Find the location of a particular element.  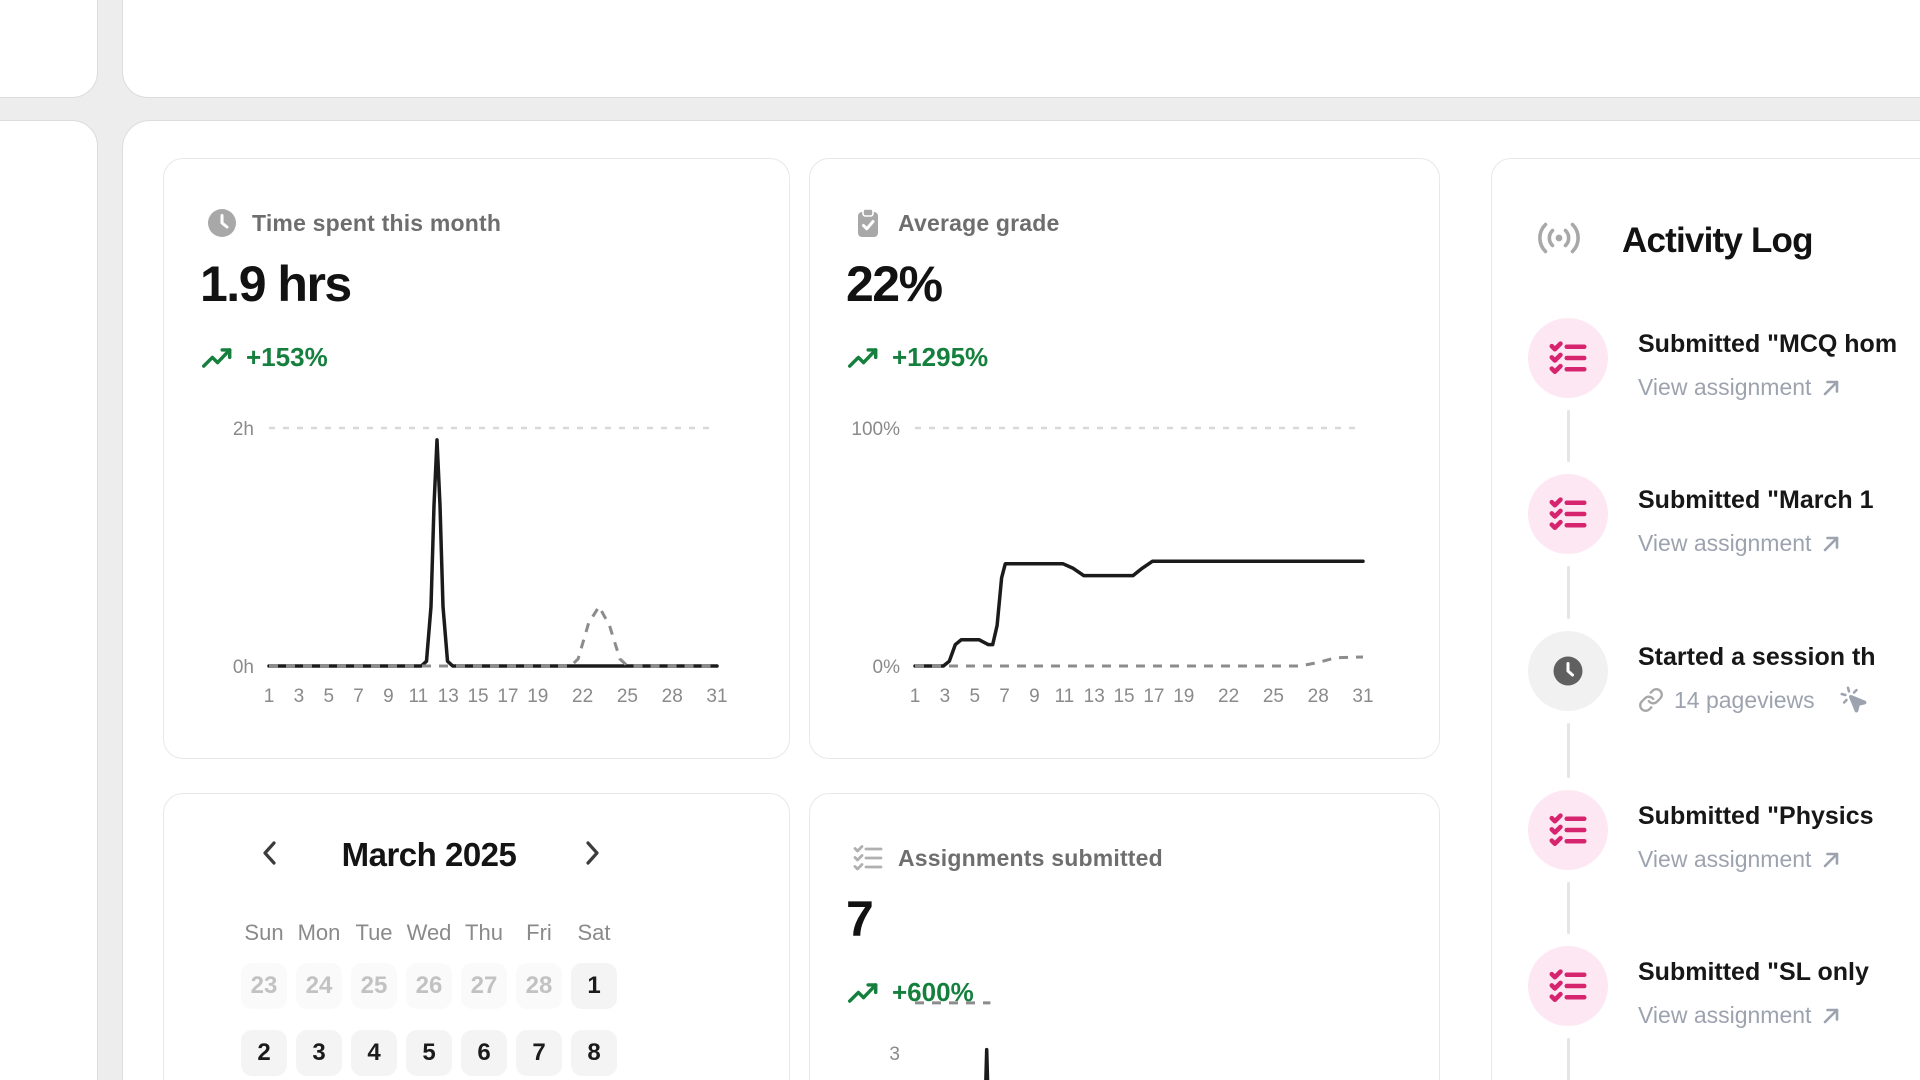

svg-text: 100% is located at coordinates (875, 429).